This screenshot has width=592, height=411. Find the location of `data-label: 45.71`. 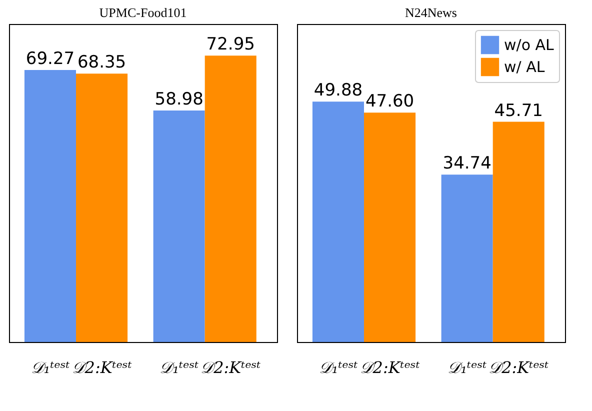

data-label: 45.71 is located at coordinates (518, 110).